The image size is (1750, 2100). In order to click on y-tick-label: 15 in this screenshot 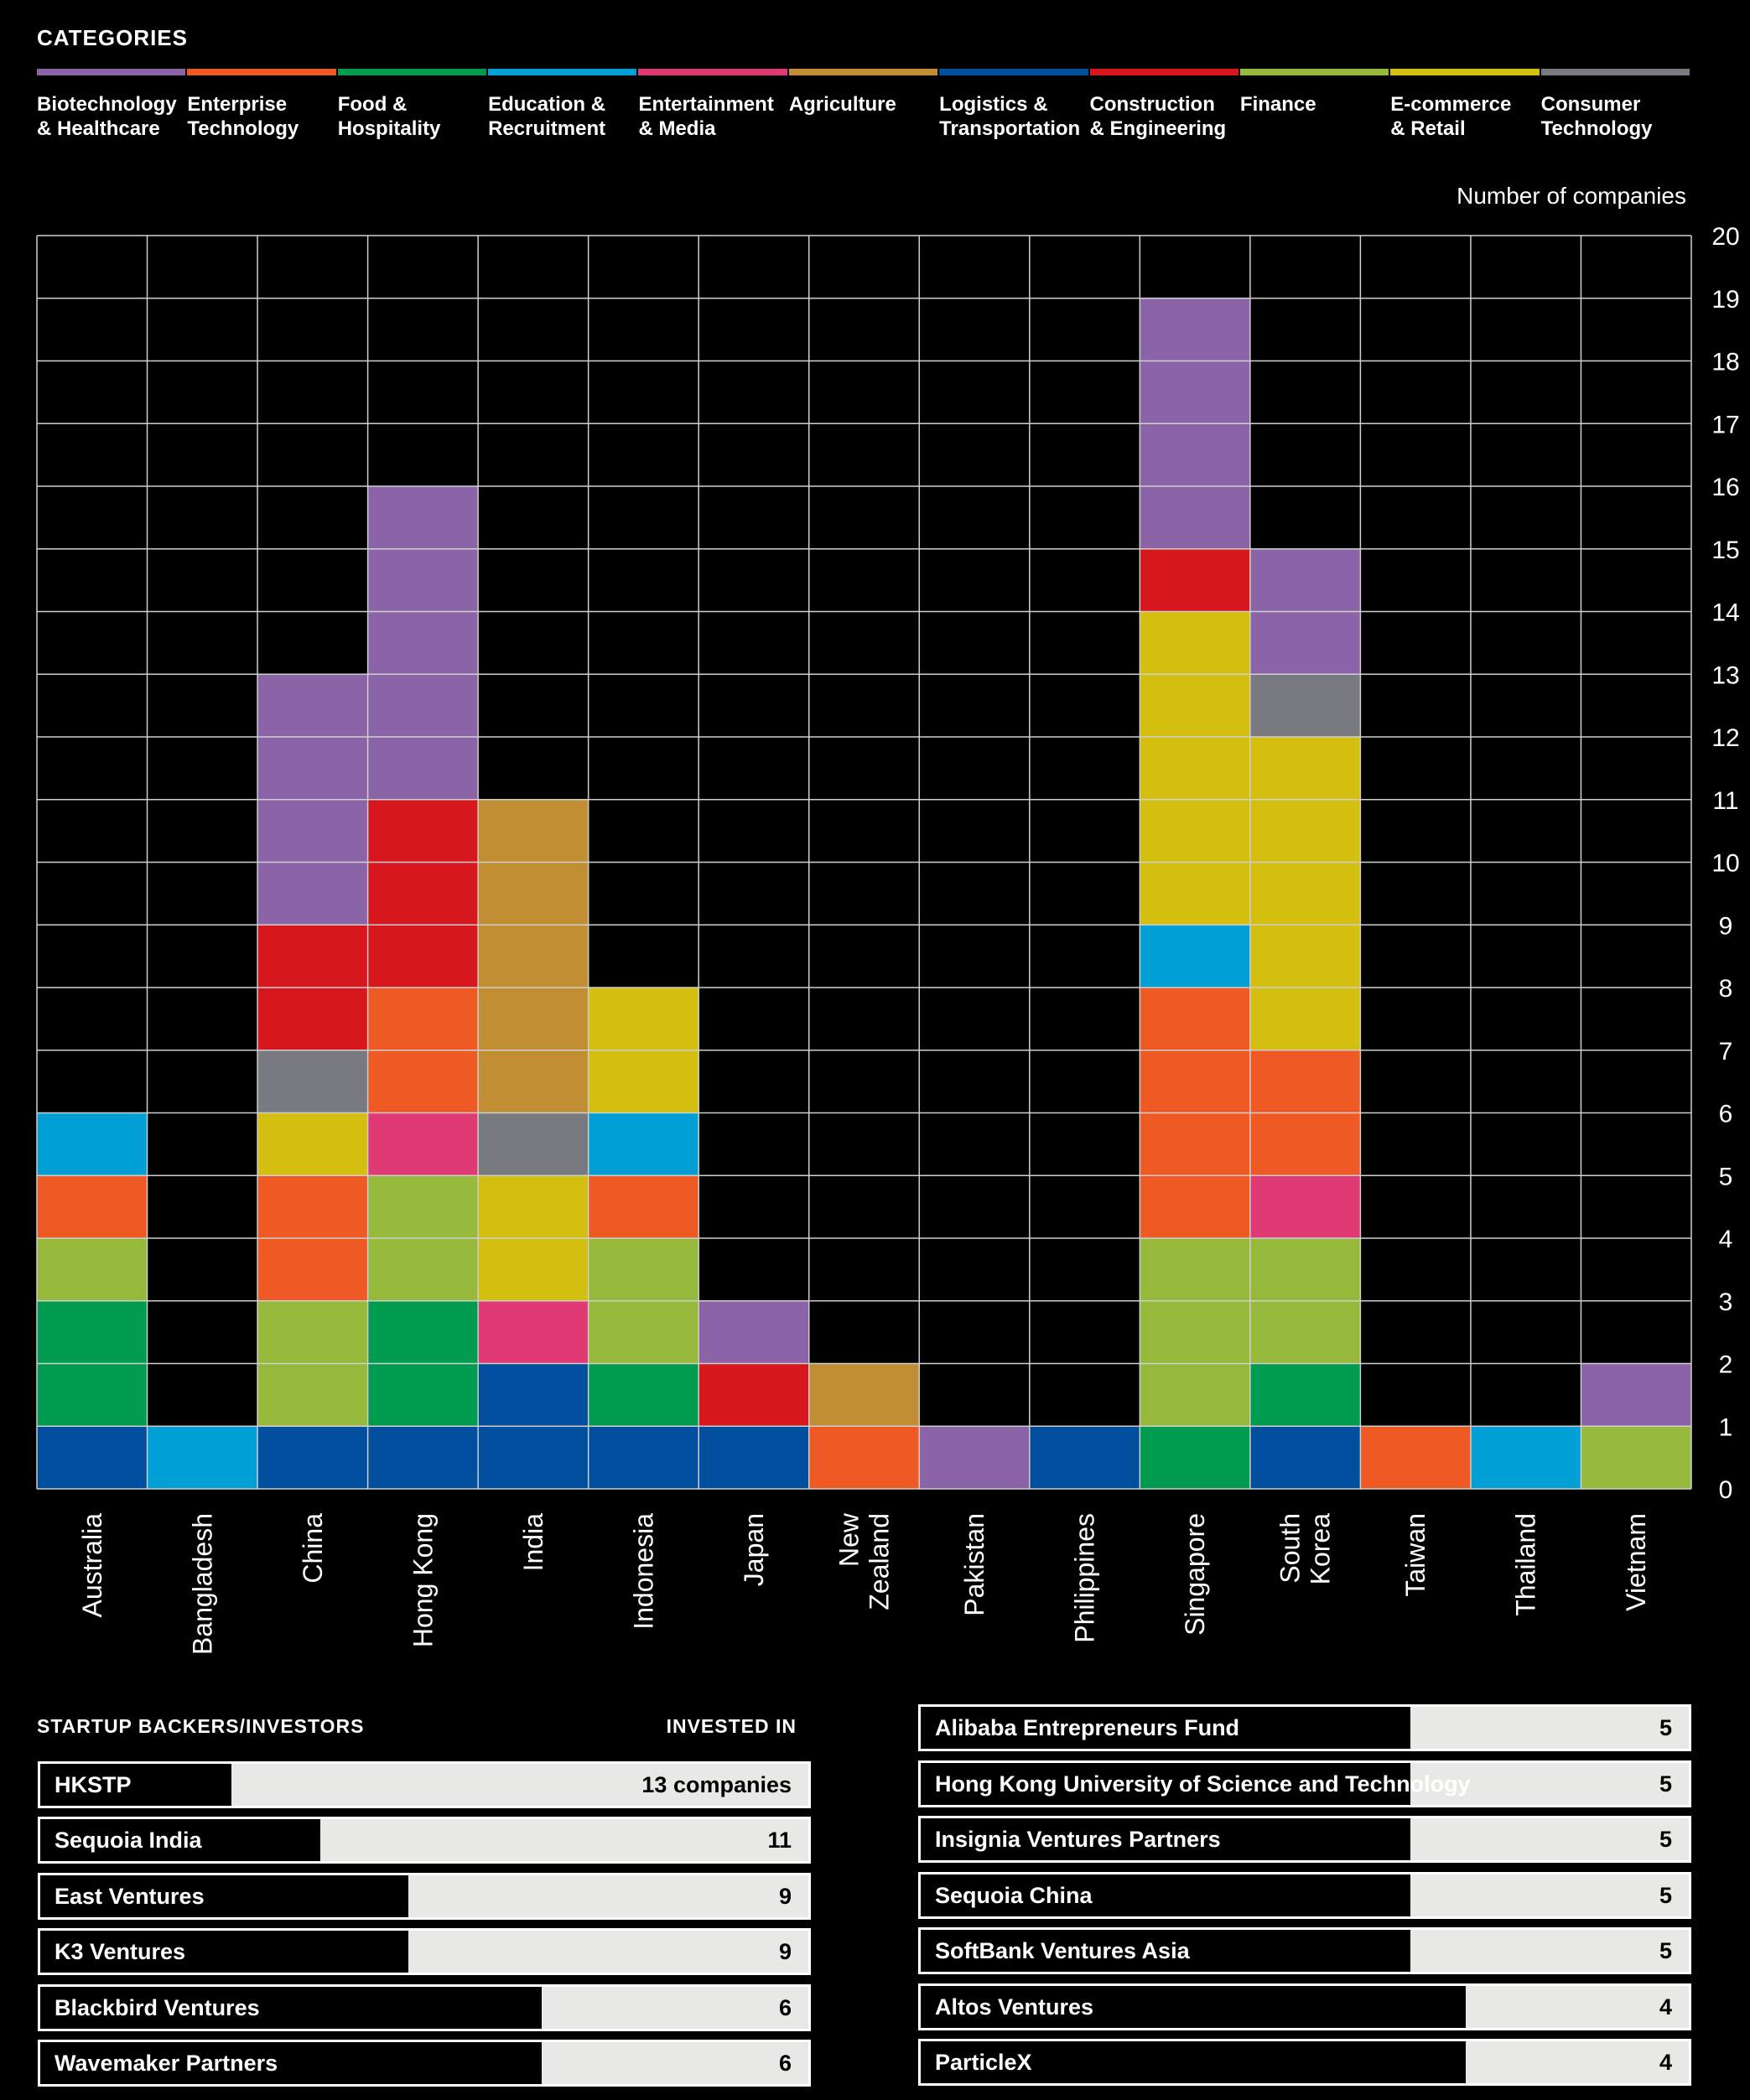, I will do `click(1725, 550)`.